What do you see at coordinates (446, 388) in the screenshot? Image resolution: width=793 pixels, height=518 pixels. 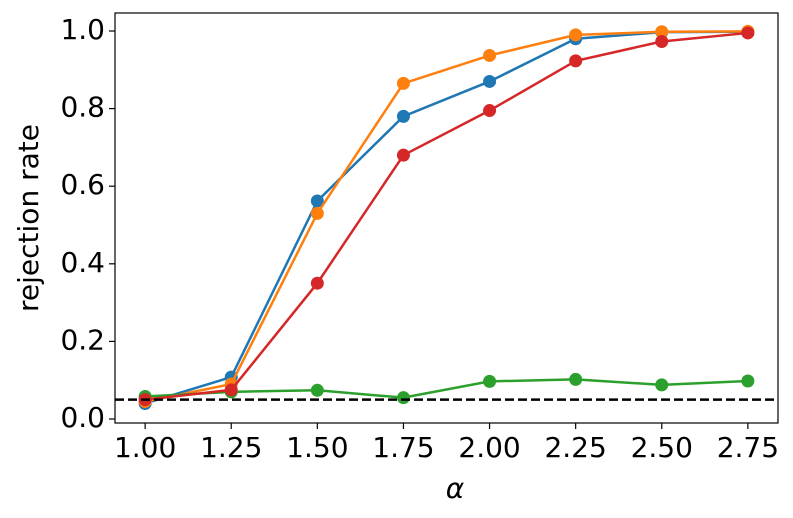 I see `series-line` at bounding box center [446, 388].